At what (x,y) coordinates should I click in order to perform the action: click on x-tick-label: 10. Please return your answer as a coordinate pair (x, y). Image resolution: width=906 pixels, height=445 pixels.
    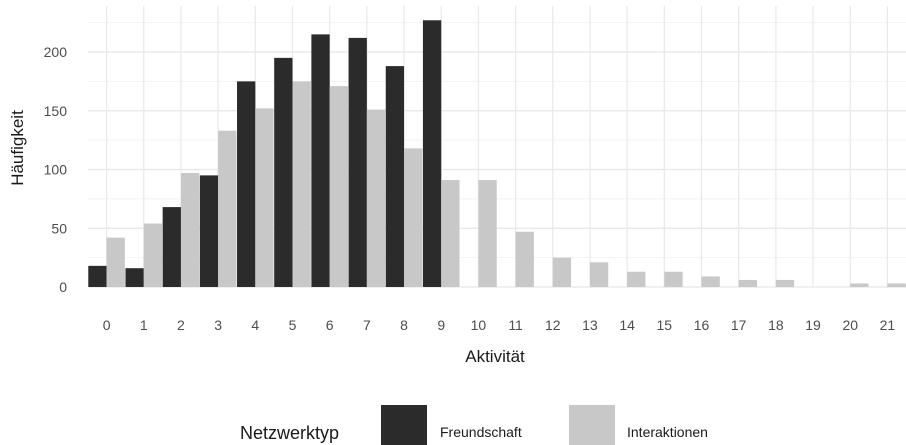
    Looking at the image, I should click on (479, 325).